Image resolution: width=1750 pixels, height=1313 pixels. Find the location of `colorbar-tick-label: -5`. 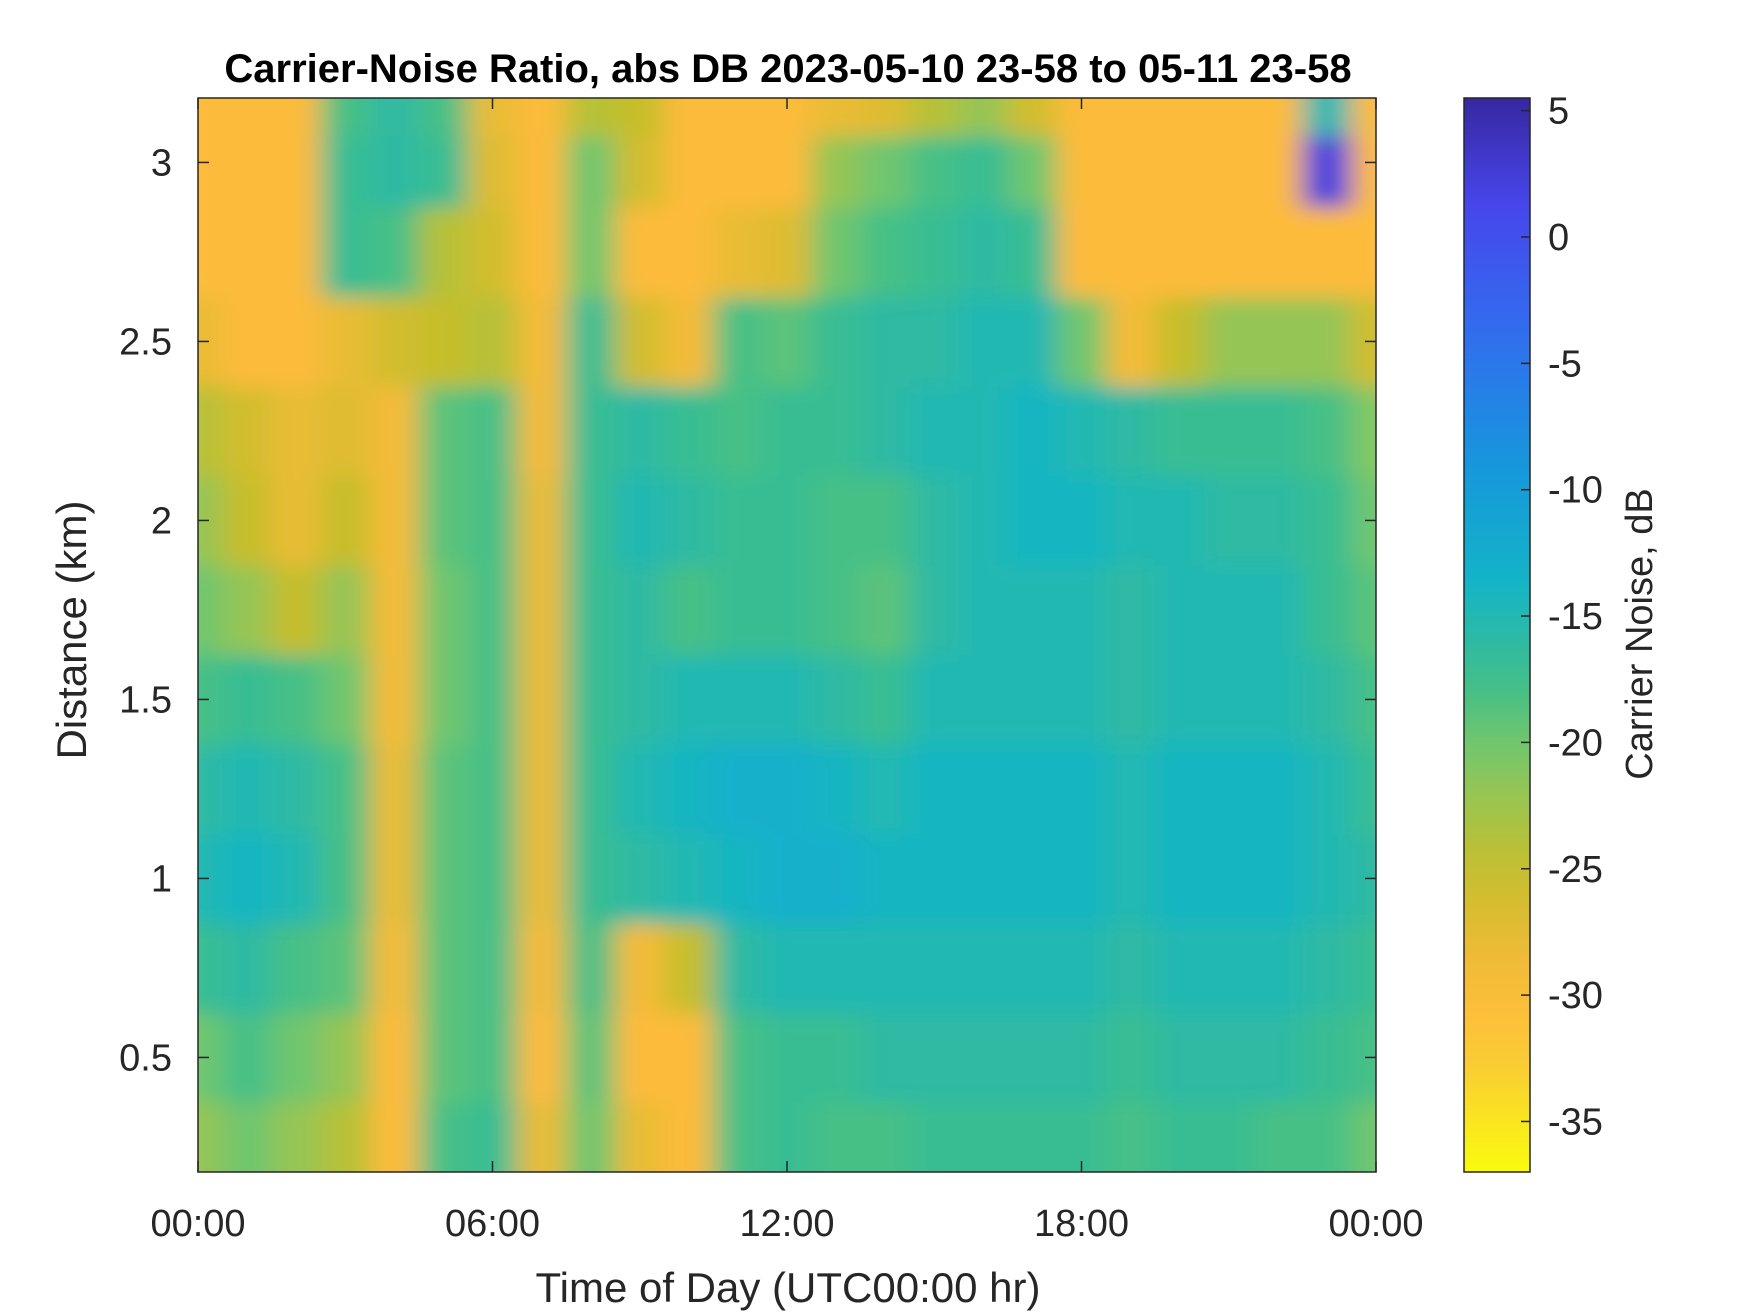

colorbar-tick-label: -5 is located at coordinates (1565, 364).